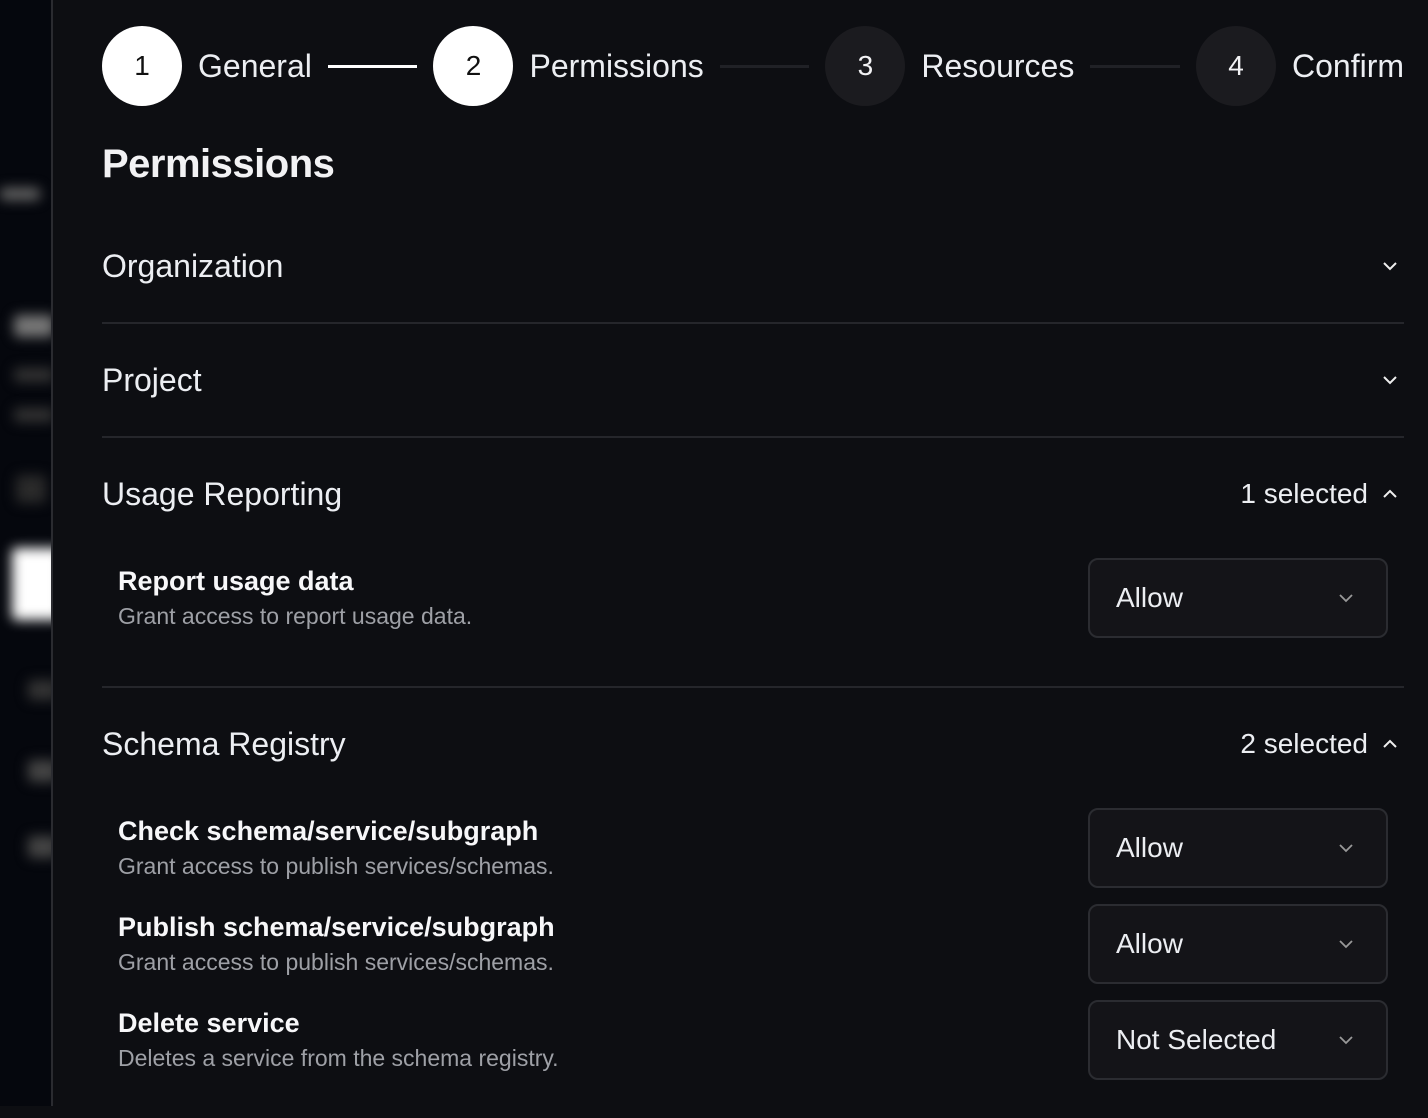 The image size is (1428, 1118). Describe the element at coordinates (224, 743) in the screenshot. I see `section-title: Schema Registry` at that location.